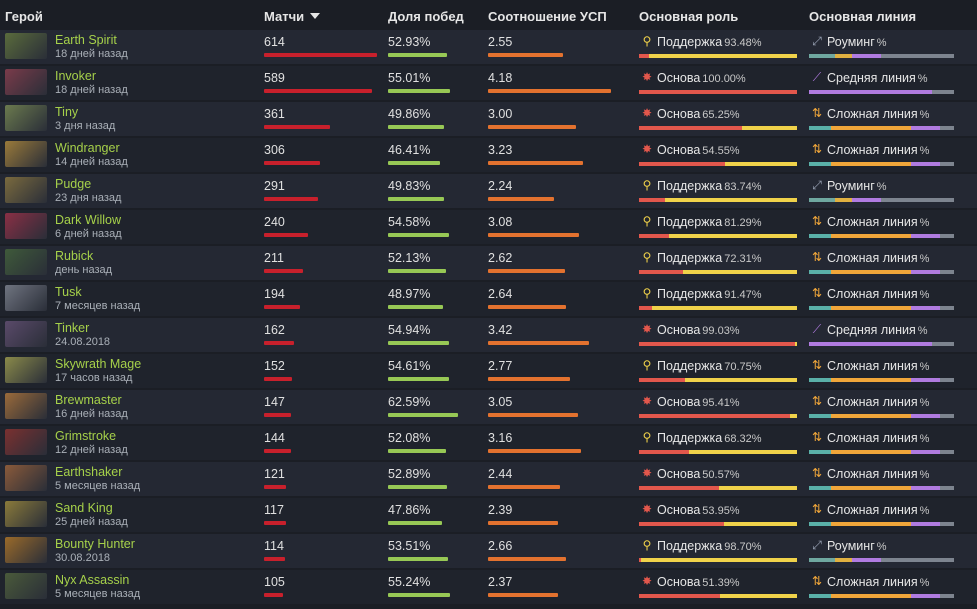 This screenshot has width=977, height=609. Describe the element at coordinates (547, 16) in the screenshot. I see `header-kda: Соотношение УСП` at that location.